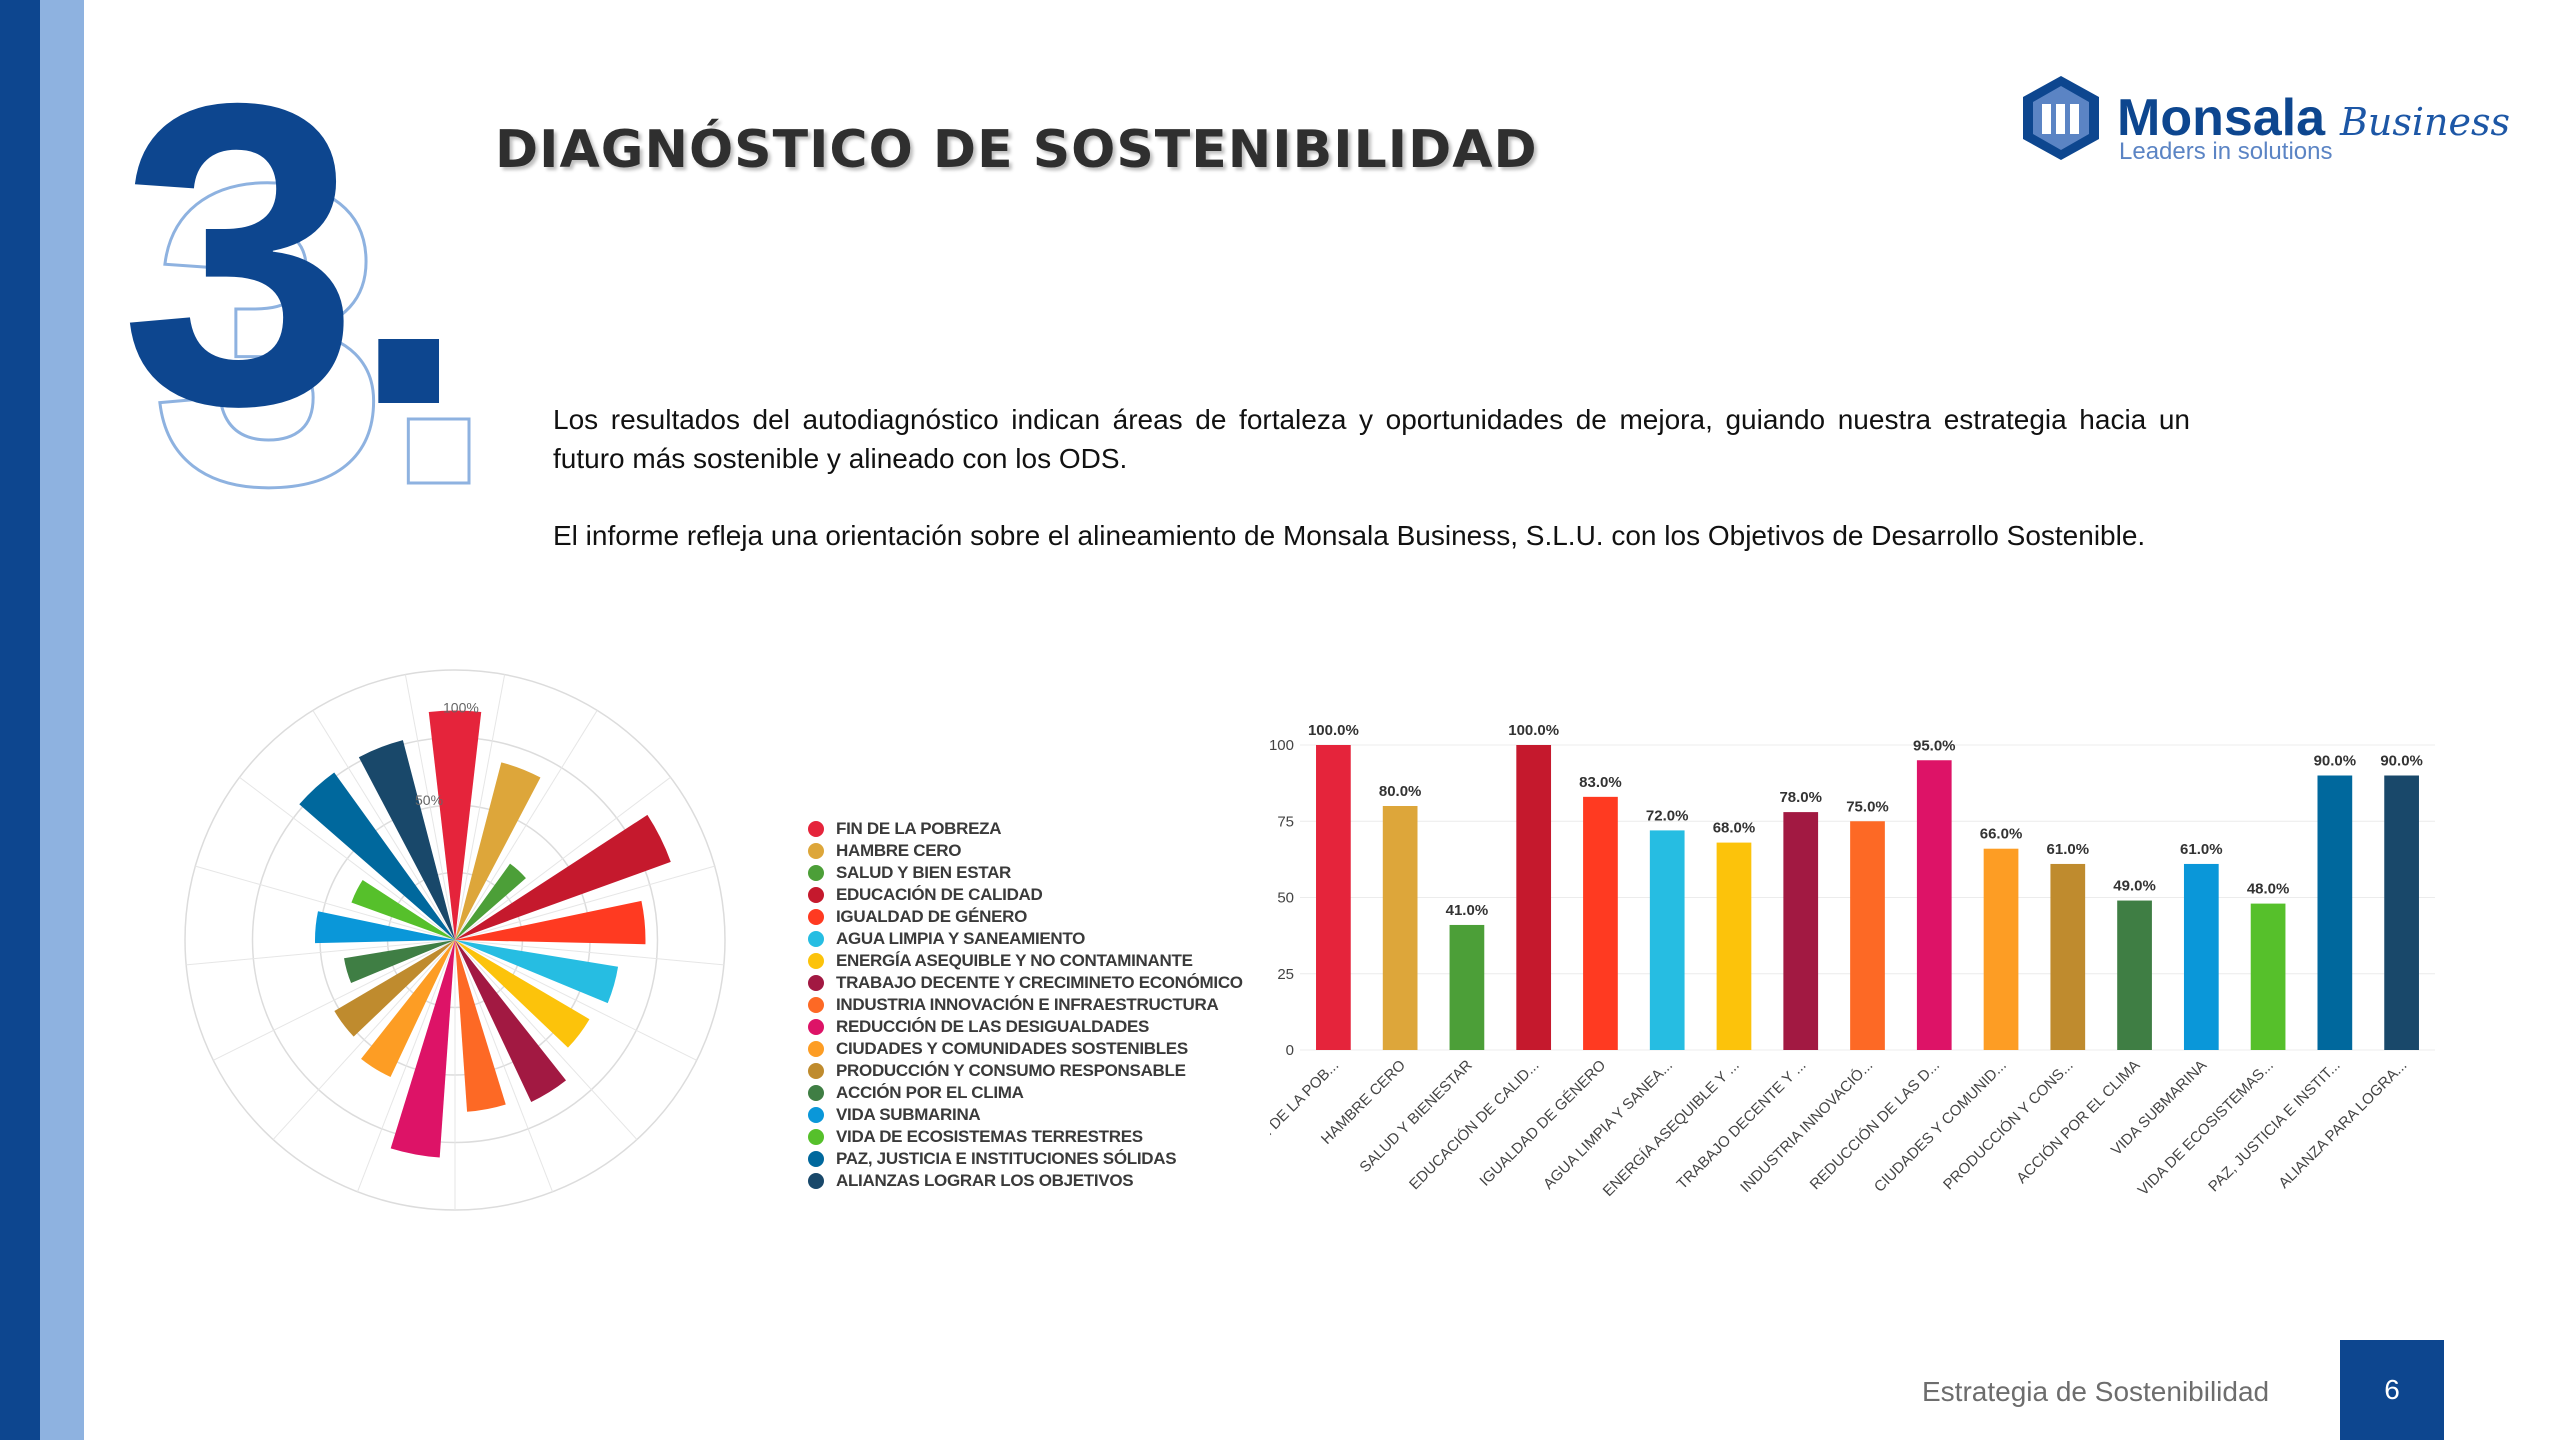 This screenshot has height=1440, width=2560. Describe the element at coordinates (985, 1180) in the screenshot. I see `legend-label: ALIANZAS LOGRAR LOS OBJETIVOS` at that location.